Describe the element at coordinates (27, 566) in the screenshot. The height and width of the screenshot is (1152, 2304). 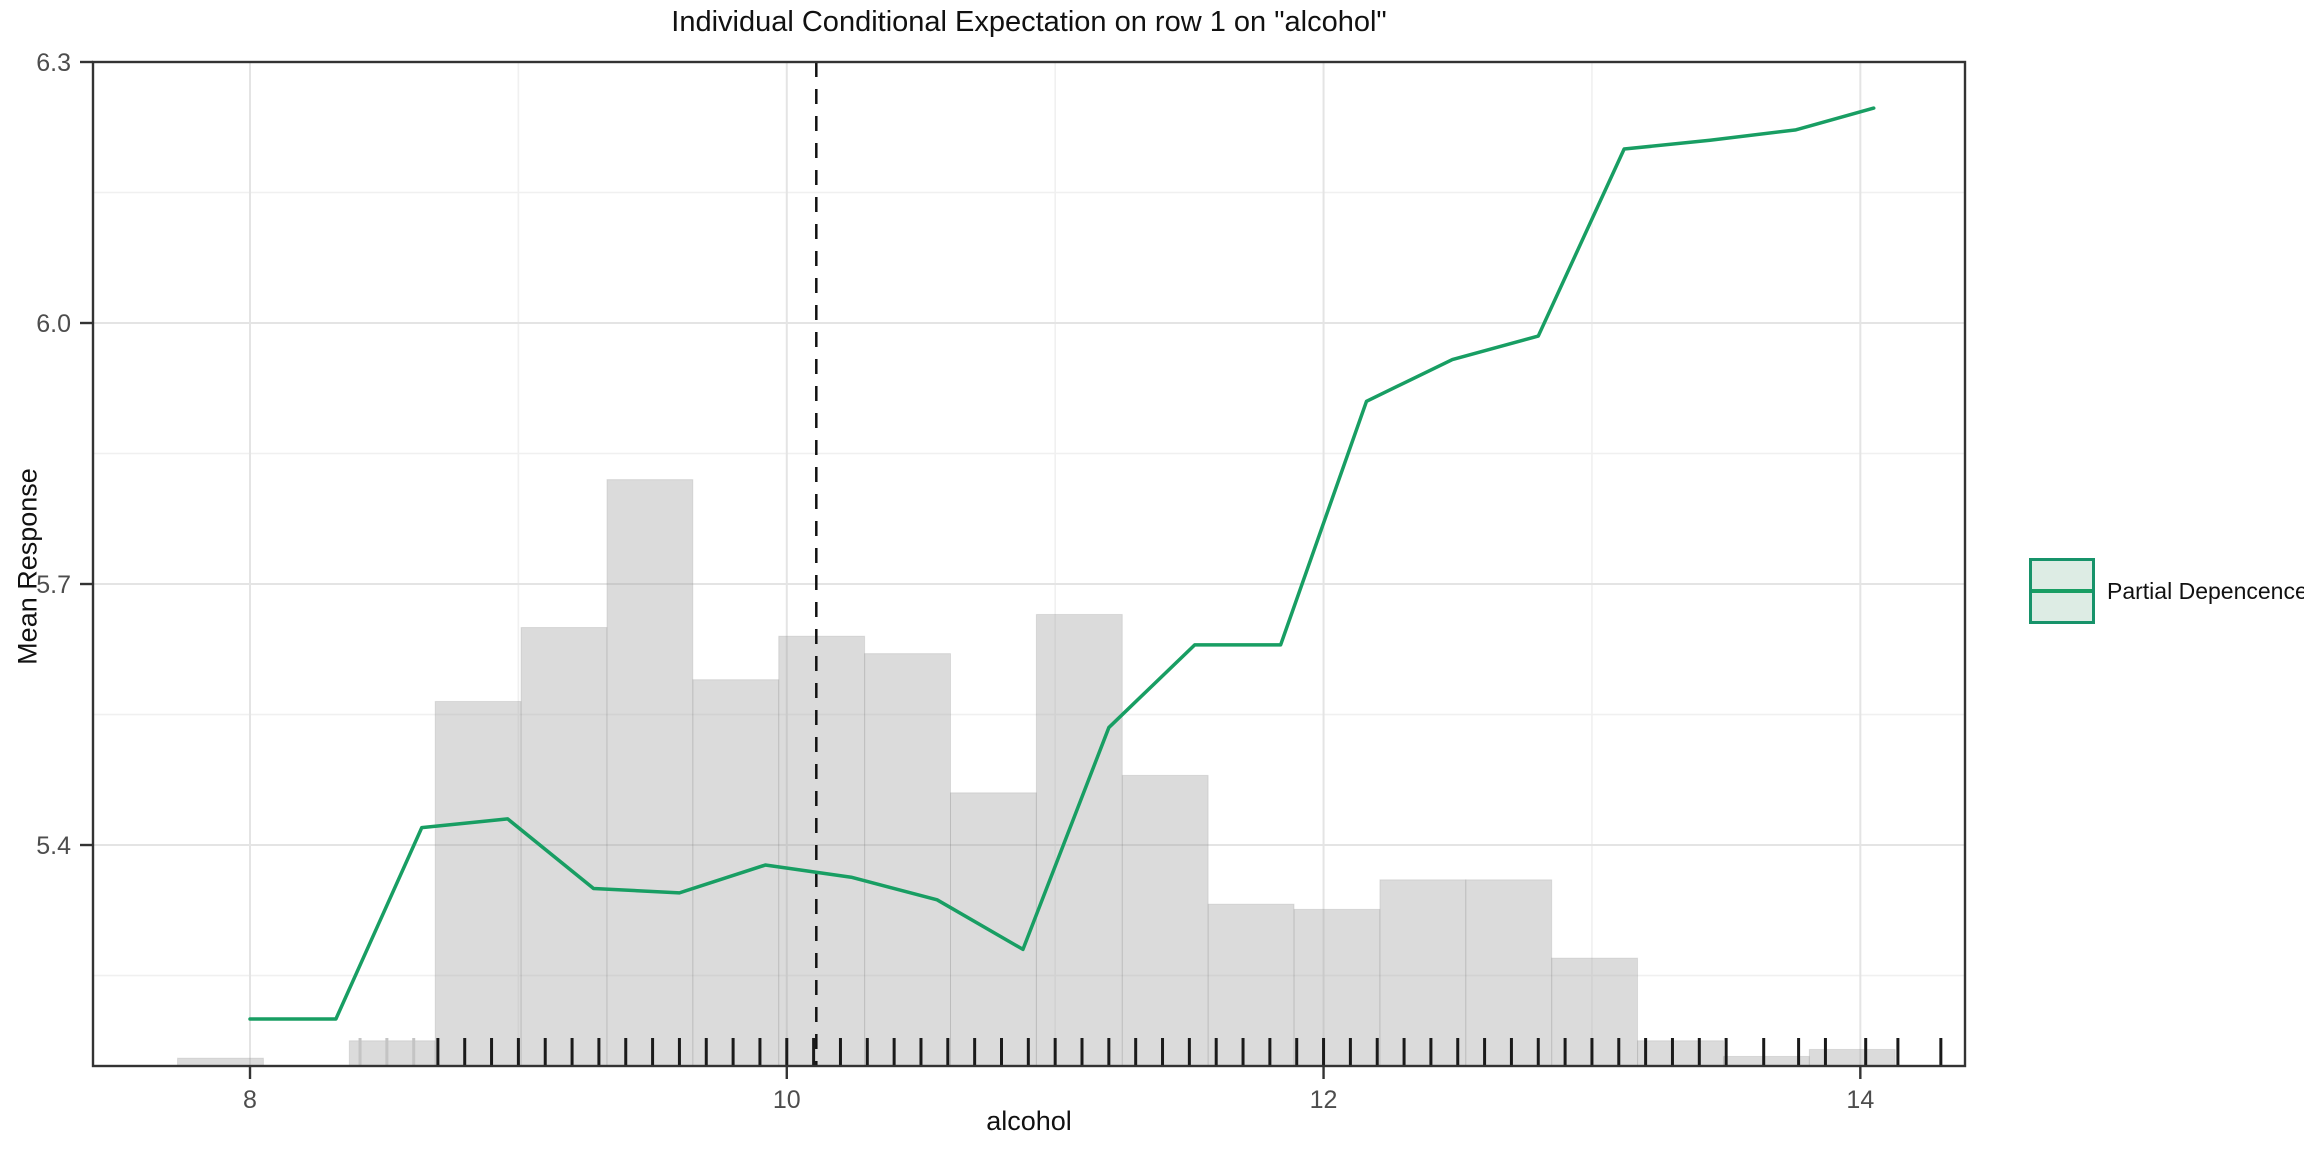
I see `y-axis-title: Mean Response` at that location.